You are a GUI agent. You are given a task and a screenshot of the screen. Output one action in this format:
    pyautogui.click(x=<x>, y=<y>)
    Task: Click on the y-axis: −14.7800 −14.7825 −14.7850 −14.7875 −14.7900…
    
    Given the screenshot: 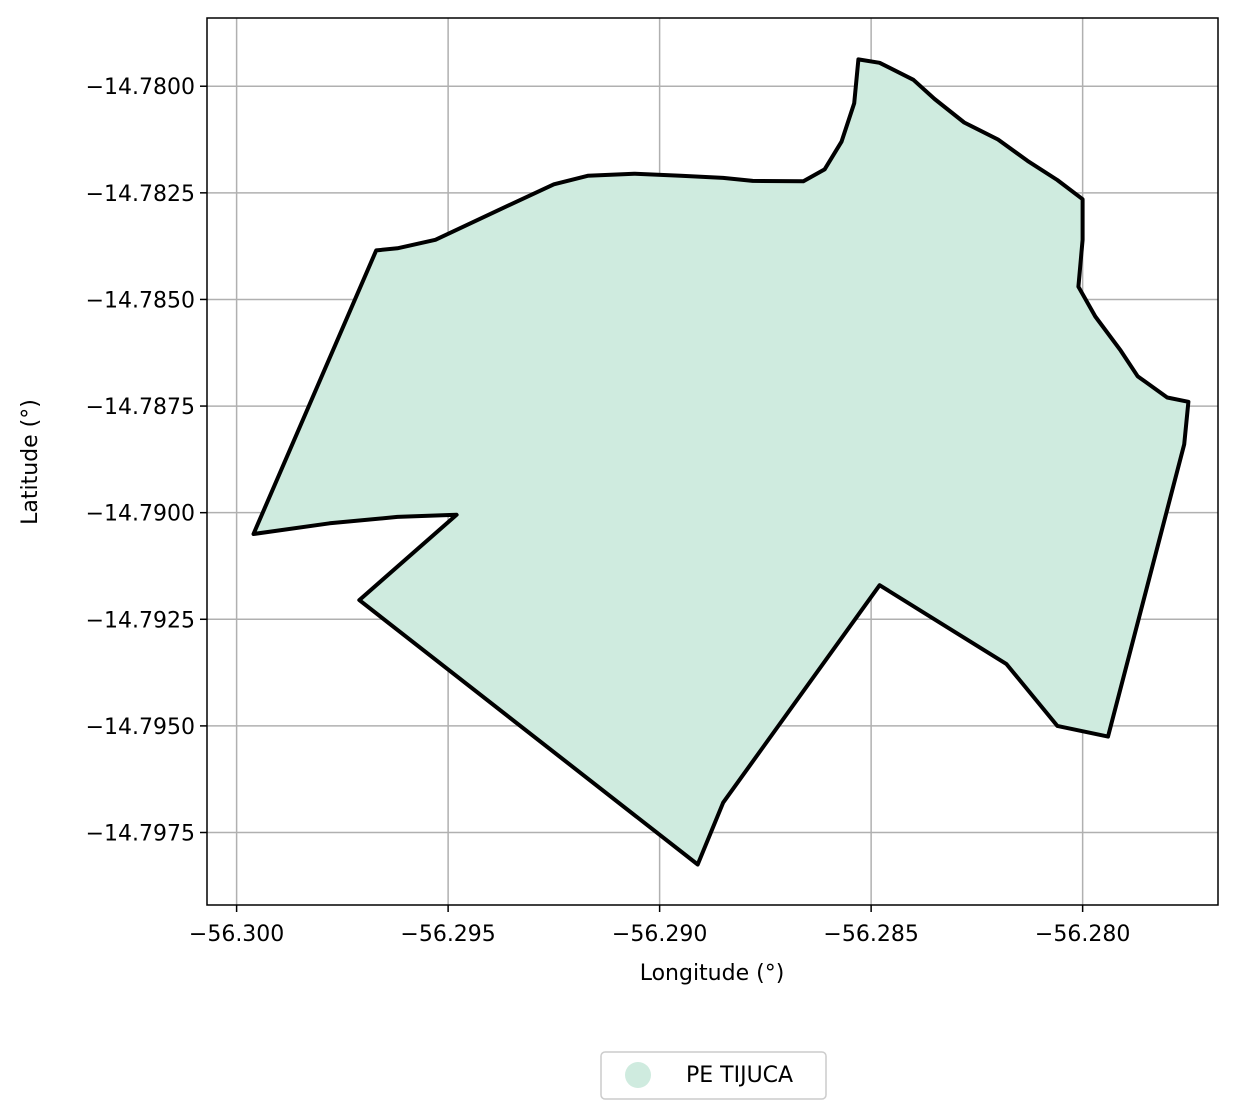 What is the action you would take?
    pyautogui.click(x=146, y=461)
    